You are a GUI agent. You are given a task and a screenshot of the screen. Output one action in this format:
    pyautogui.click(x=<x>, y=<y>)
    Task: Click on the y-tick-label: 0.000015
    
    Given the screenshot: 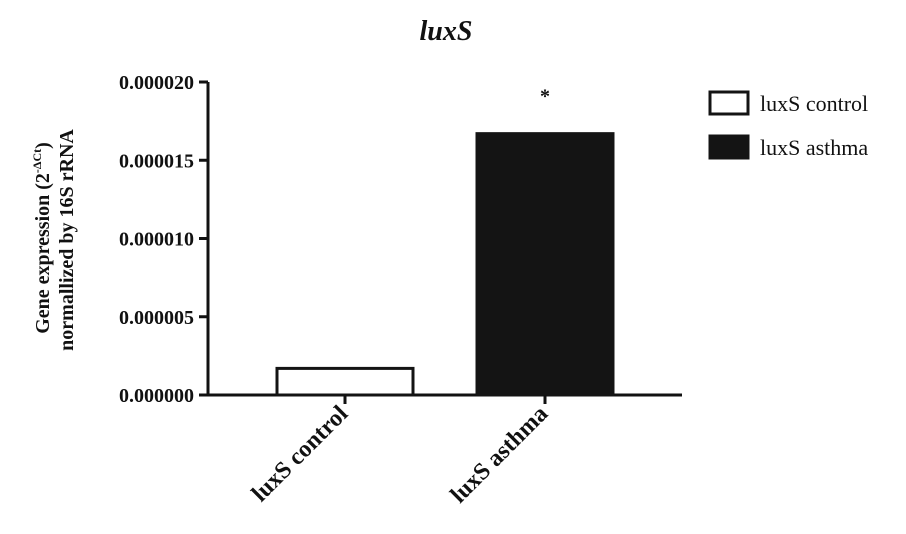 What is the action you would take?
    pyautogui.click(x=156, y=161)
    